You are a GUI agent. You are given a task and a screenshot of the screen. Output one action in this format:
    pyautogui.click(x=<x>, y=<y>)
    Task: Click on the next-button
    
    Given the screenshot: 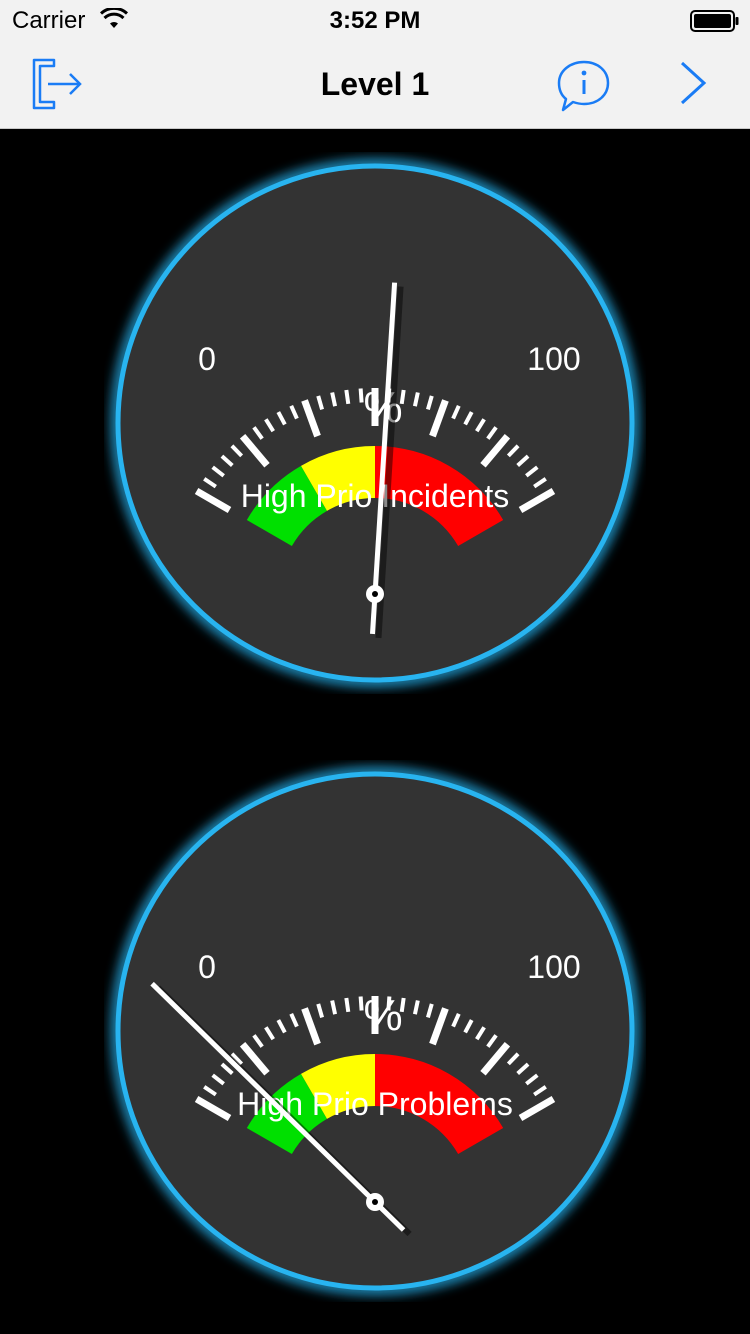 What is the action you would take?
    pyautogui.click(x=694, y=83)
    